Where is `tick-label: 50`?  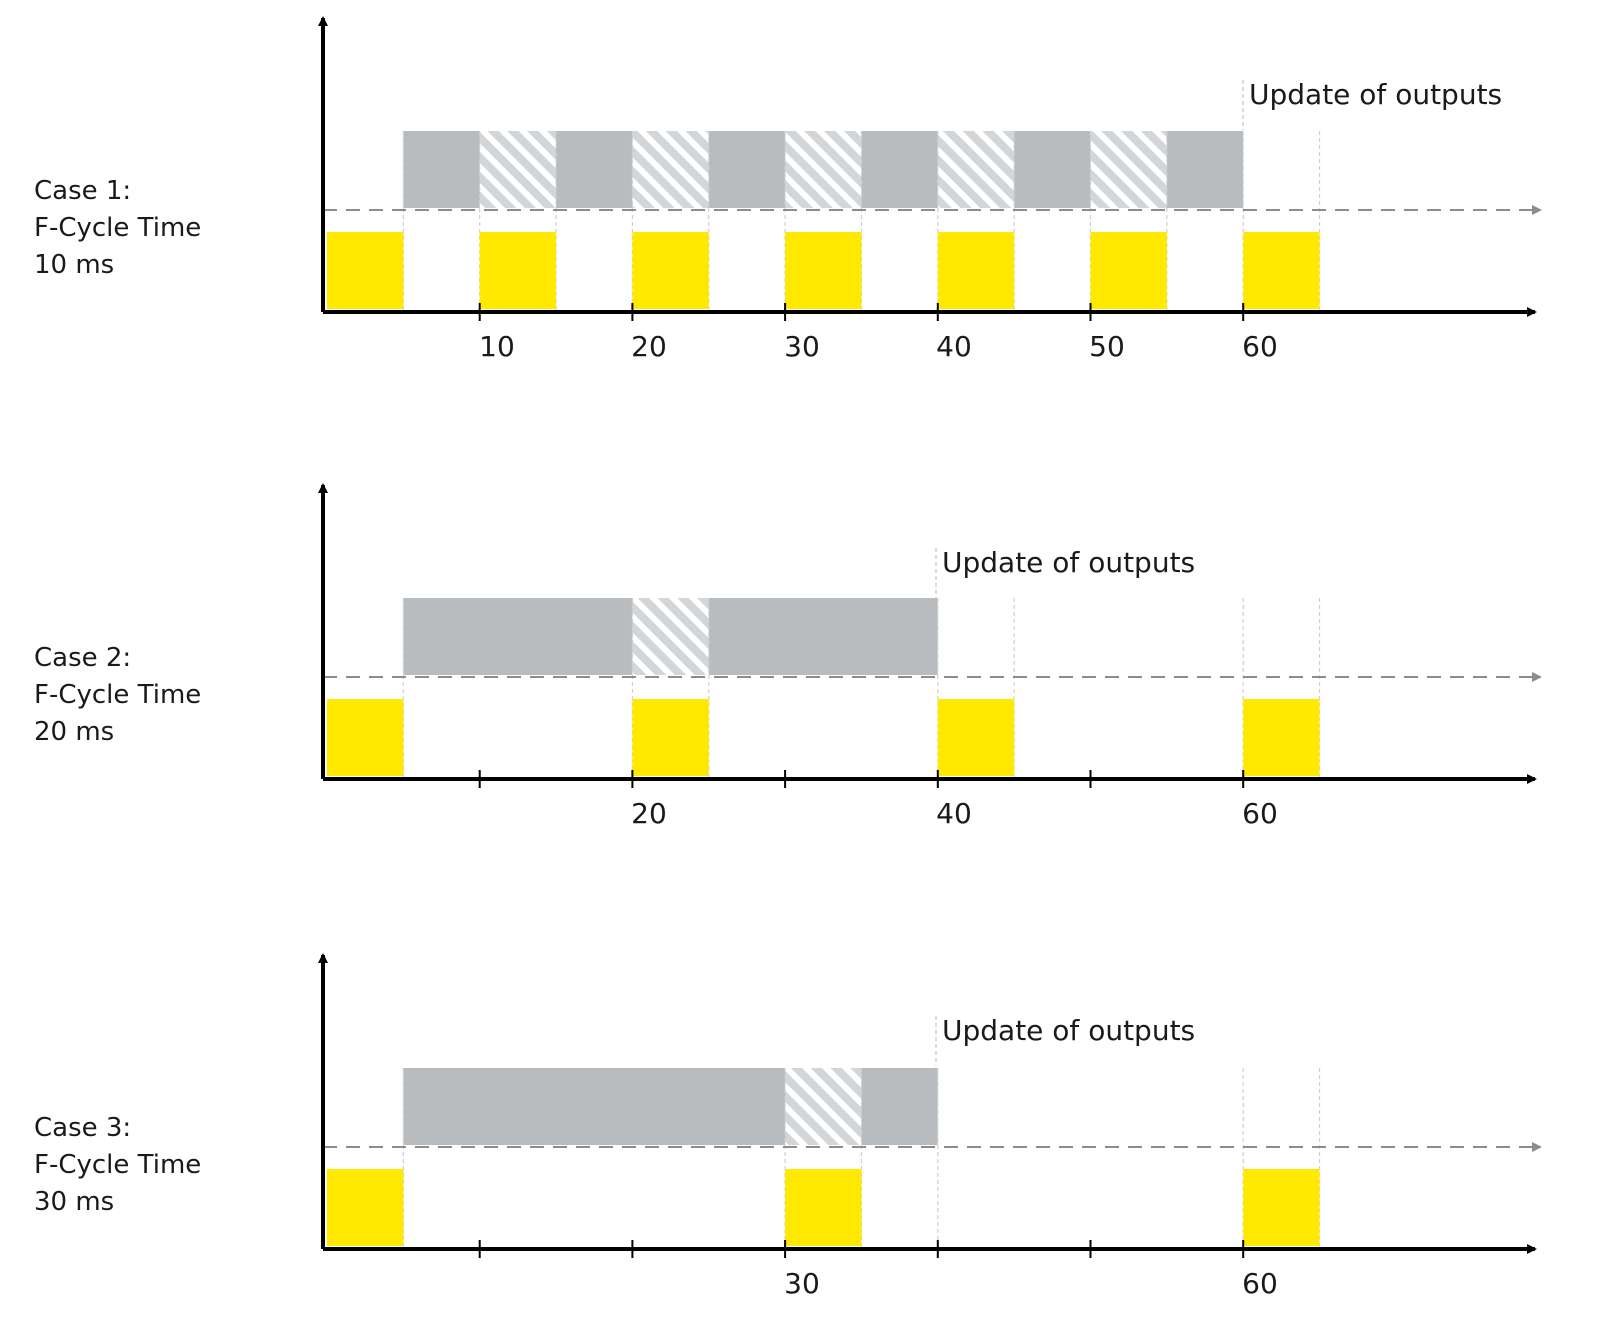 tick-label: 50 is located at coordinates (1107, 346).